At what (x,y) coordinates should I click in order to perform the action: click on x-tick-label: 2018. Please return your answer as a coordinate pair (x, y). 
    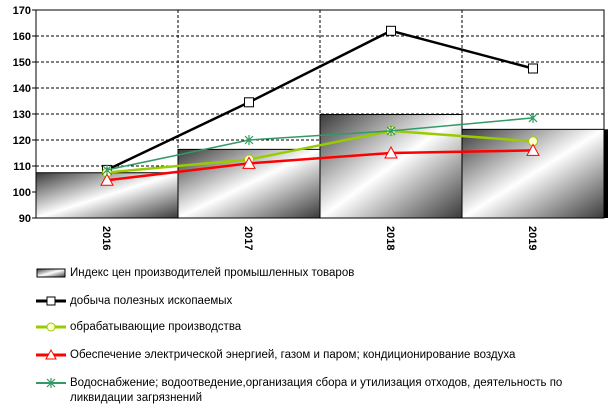
    Looking at the image, I should click on (390, 238).